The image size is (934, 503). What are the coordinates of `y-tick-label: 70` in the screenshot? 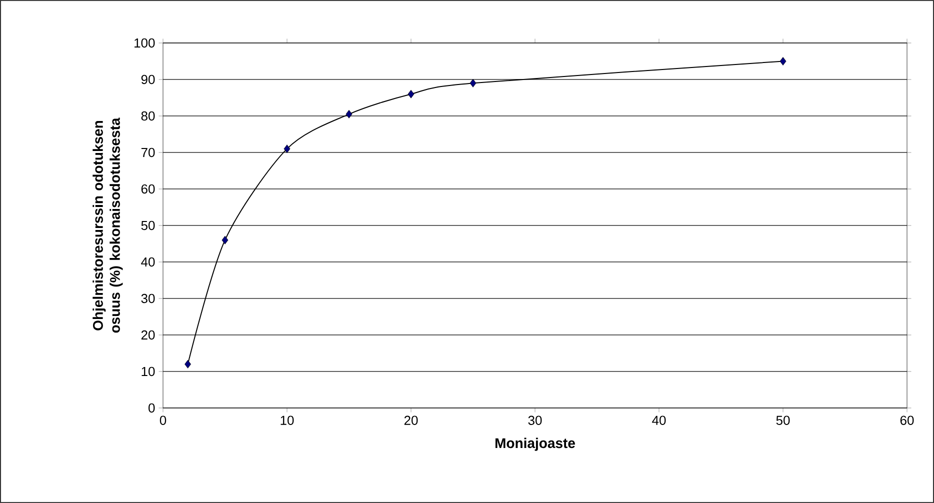 It's located at (148, 153).